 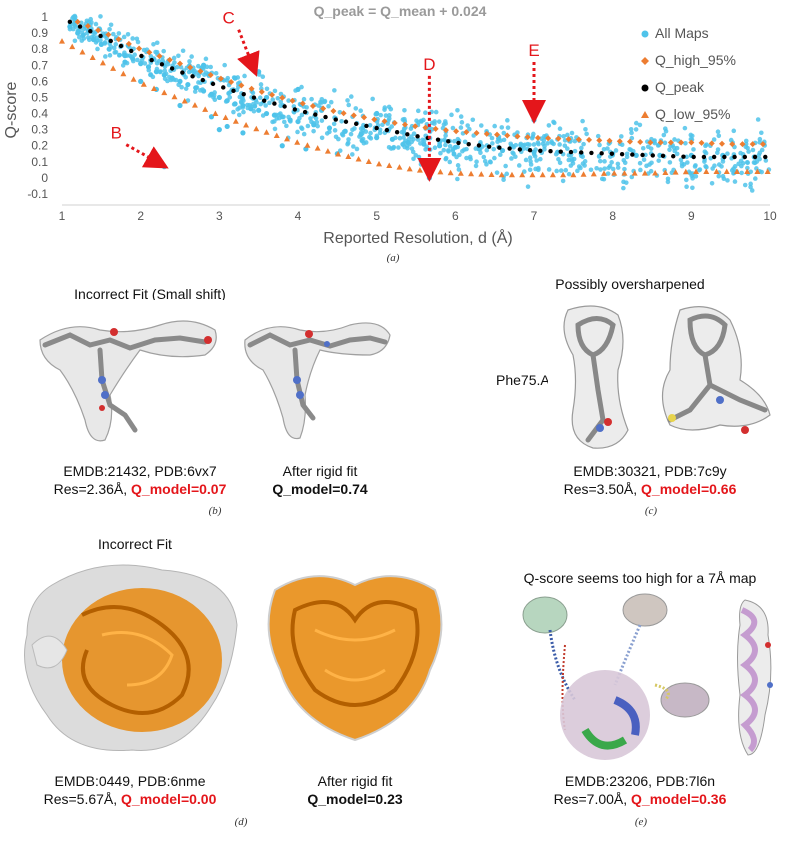 I want to click on panel-b-left-structure-image, so click(x=130, y=375).